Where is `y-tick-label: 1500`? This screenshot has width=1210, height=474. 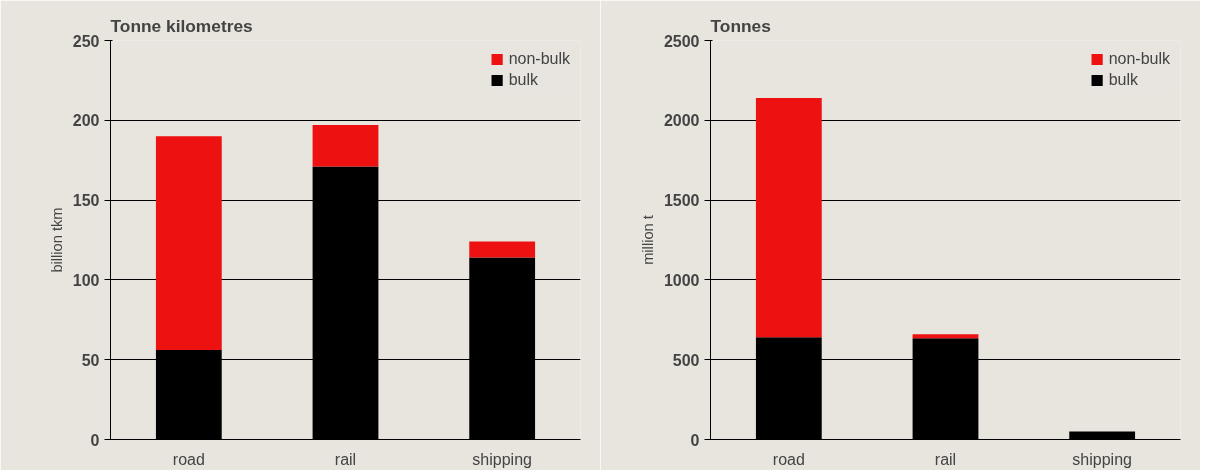
y-tick-label: 1500 is located at coordinates (681, 201).